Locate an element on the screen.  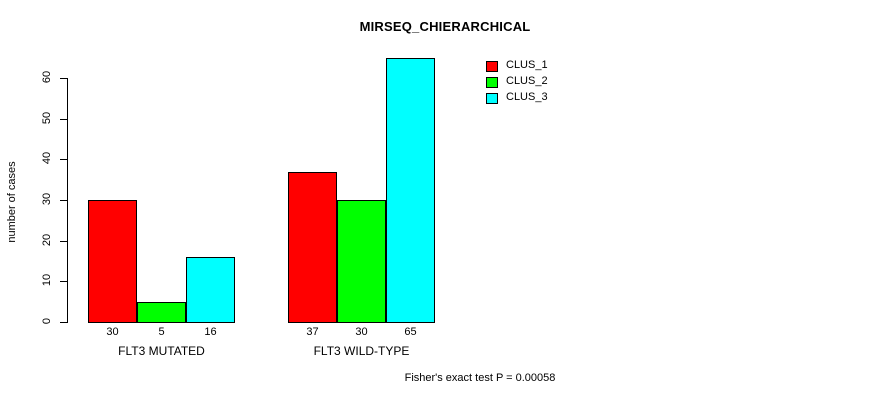
bar-value-label: 37 is located at coordinates (312, 332).